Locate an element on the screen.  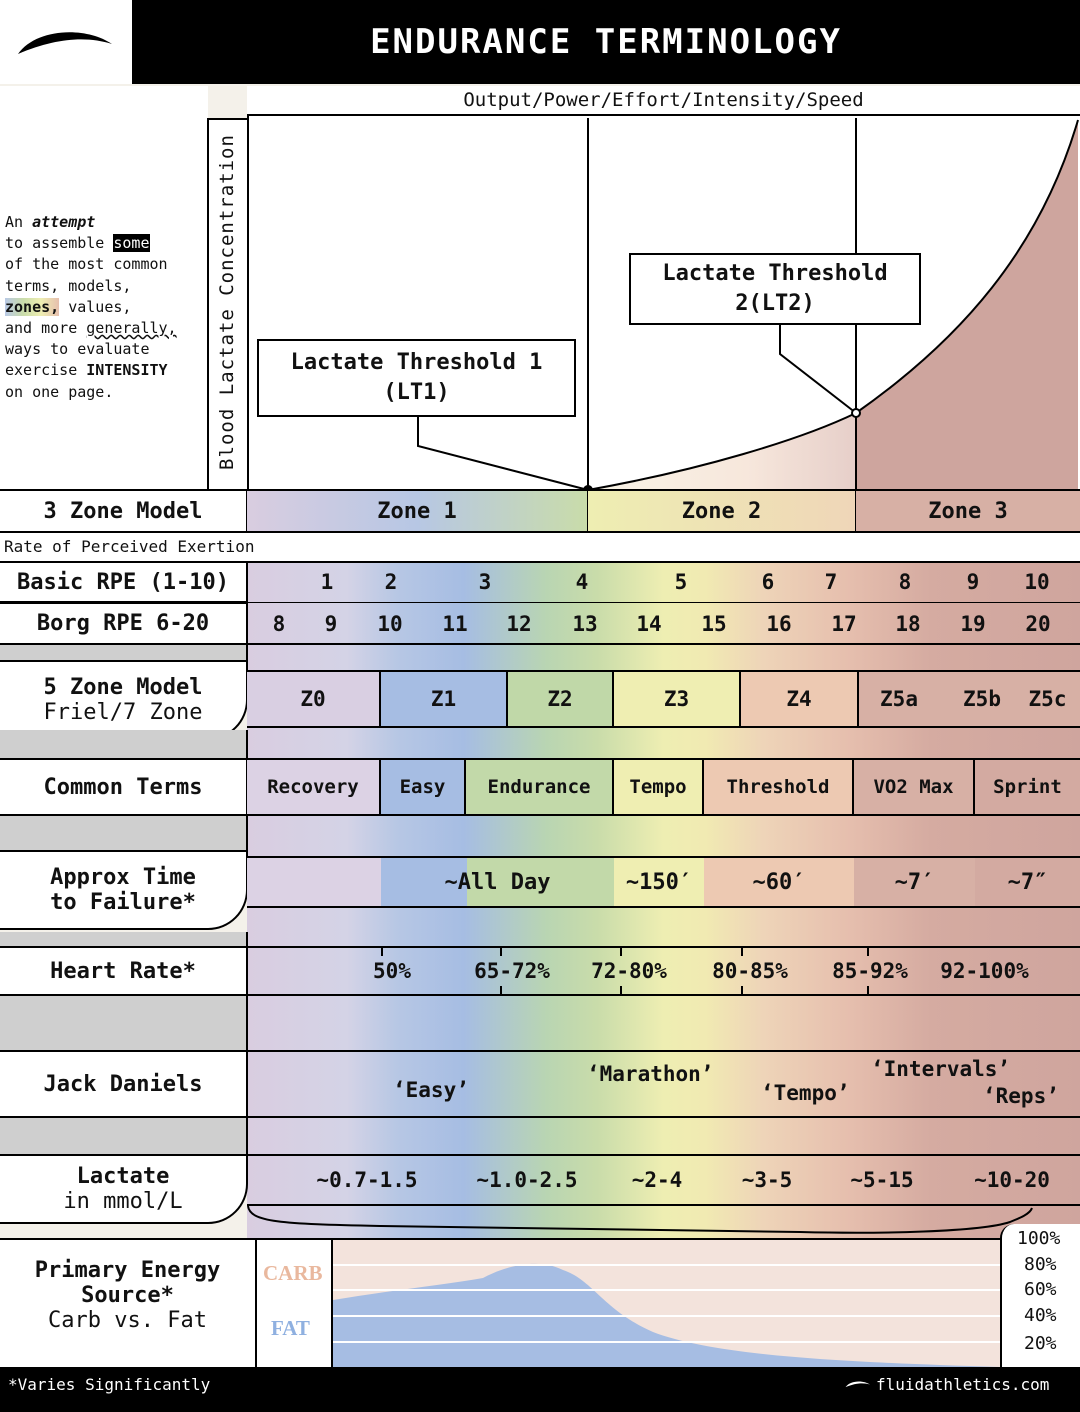
basic-rpe-value: 4 is located at coordinates (582, 582).